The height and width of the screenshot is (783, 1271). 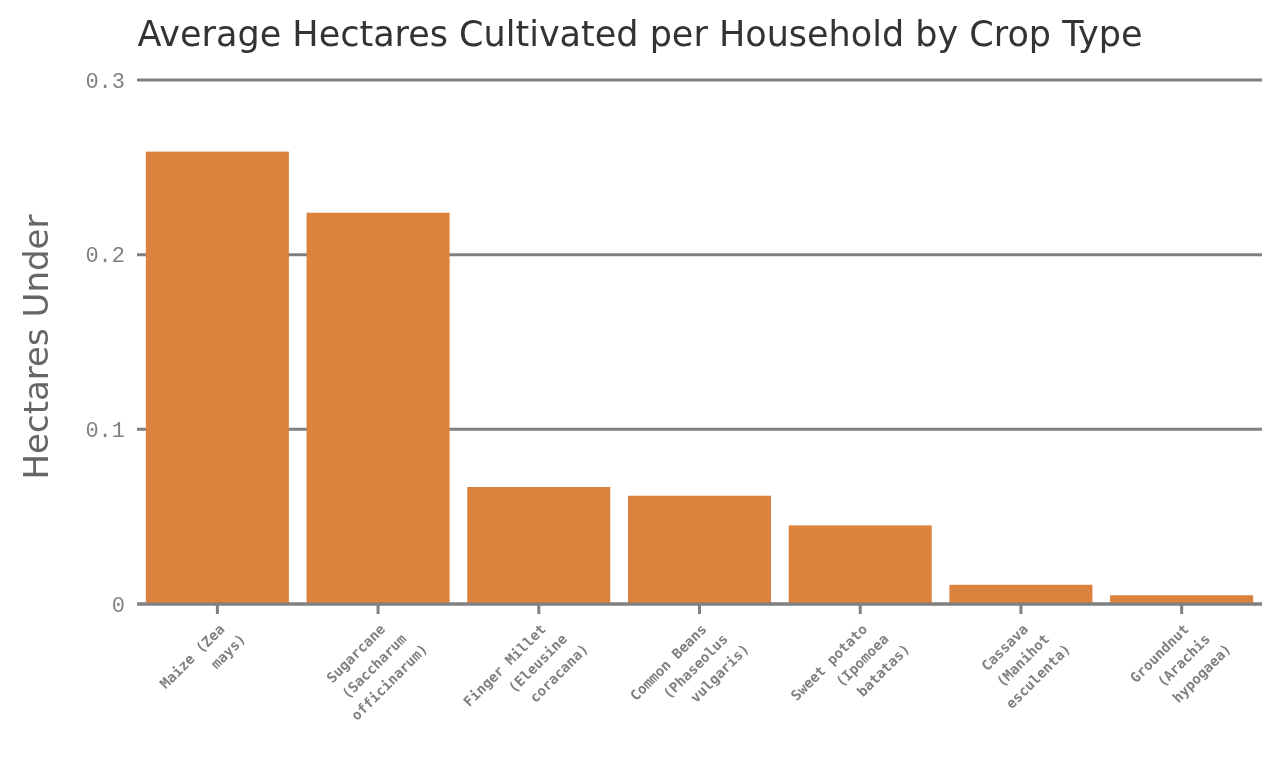 What do you see at coordinates (36, 347) in the screenshot?
I see `y-axis-title: Hectares Under` at bounding box center [36, 347].